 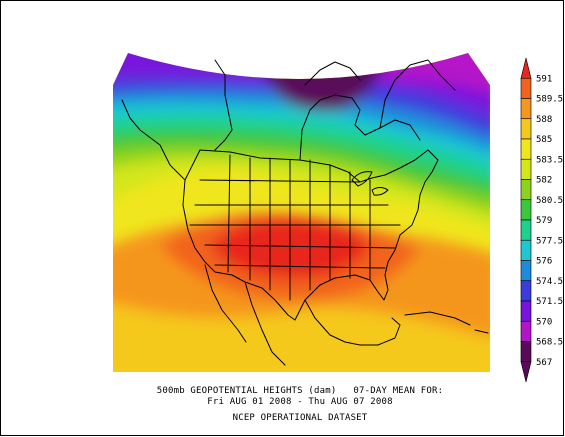 I want to click on colorbar-bottom-arrow, so click(x=526, y=372).